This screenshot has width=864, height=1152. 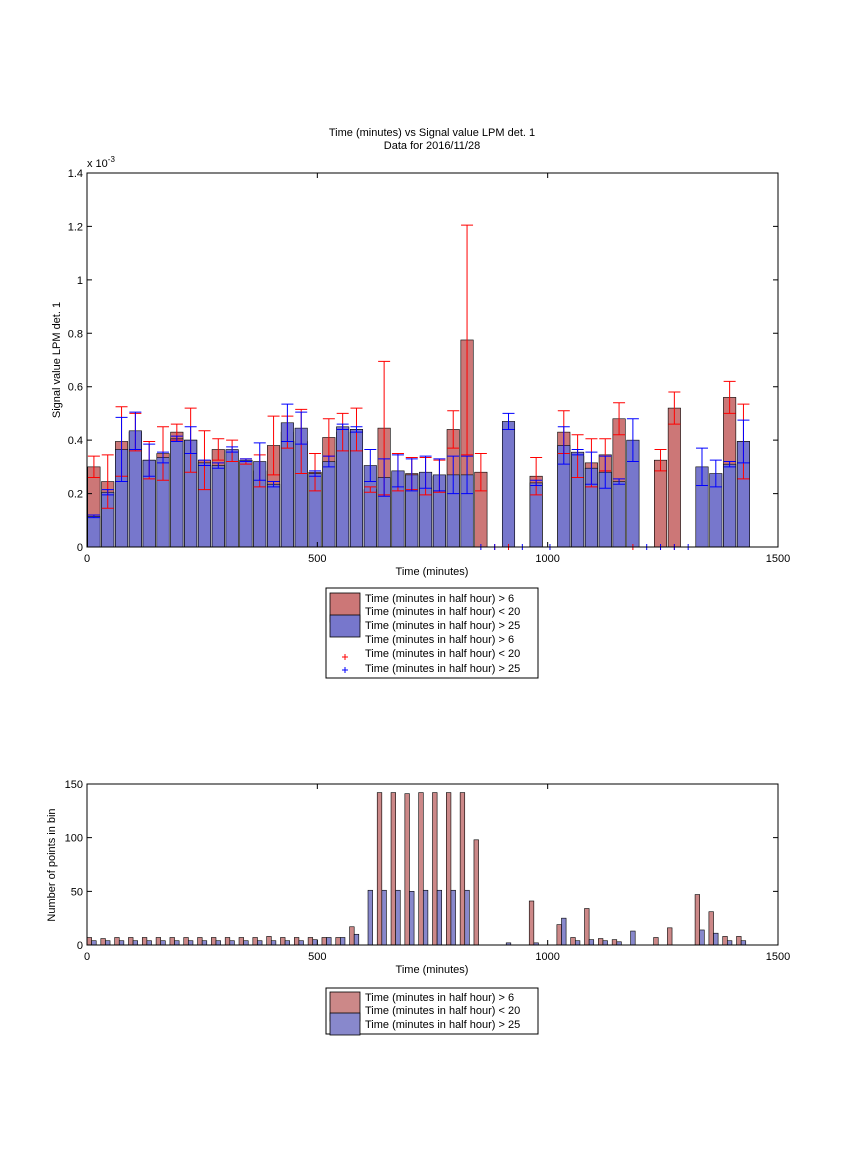 I want to click on bottom-xtick-label-2: 1000, so click(x=547, y=957).